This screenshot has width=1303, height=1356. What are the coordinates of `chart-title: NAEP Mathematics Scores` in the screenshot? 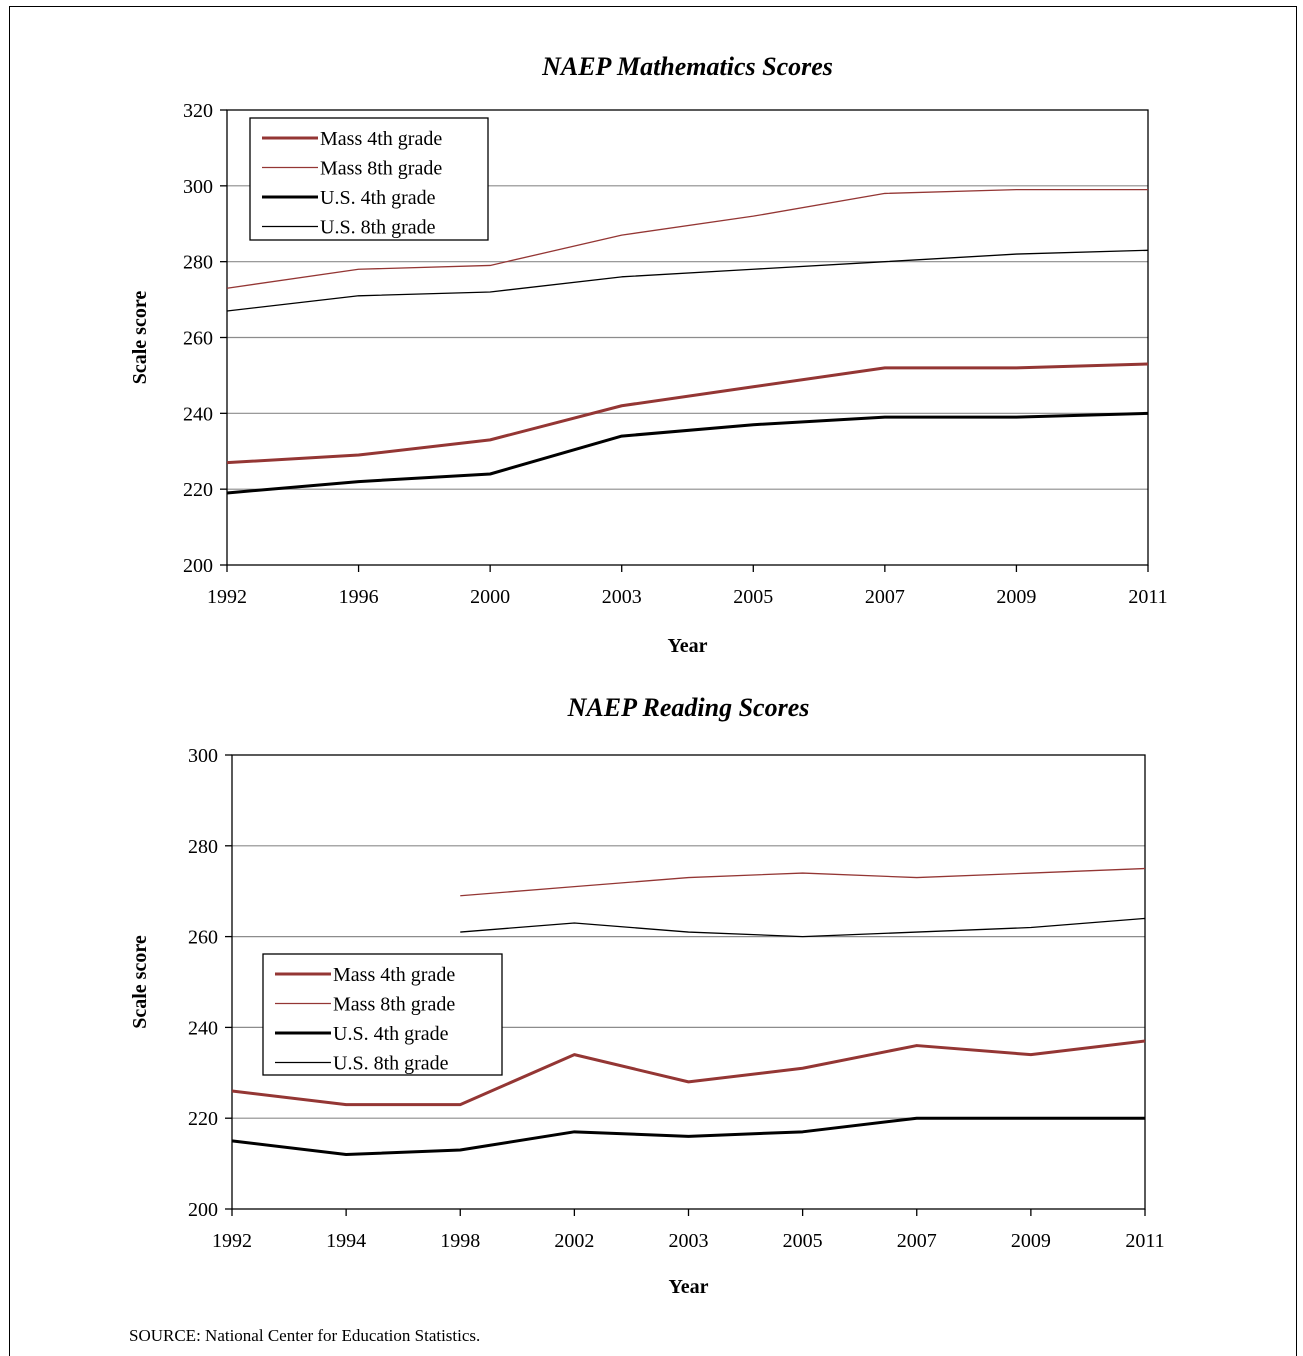 It's located at (687, 66).